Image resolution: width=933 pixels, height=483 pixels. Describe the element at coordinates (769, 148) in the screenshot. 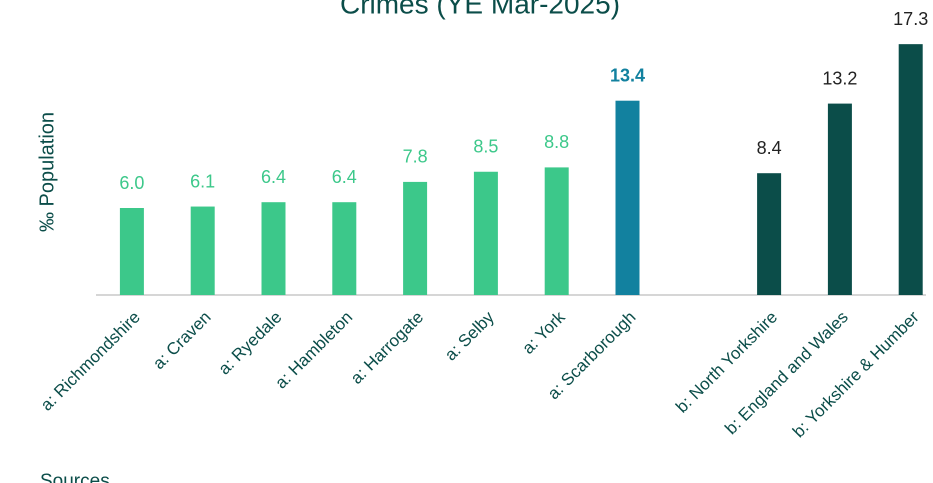

I see `value-label: 8.4` at that location.